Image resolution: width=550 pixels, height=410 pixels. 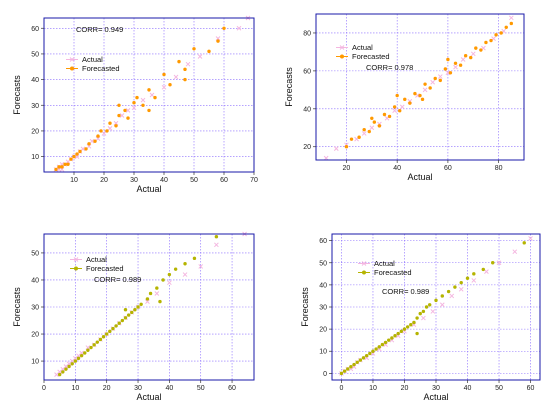 What do you see at coordinates (35, 106) in the screenshot?
I see `y-tick-label: 30` at bounding box center [35, 106].